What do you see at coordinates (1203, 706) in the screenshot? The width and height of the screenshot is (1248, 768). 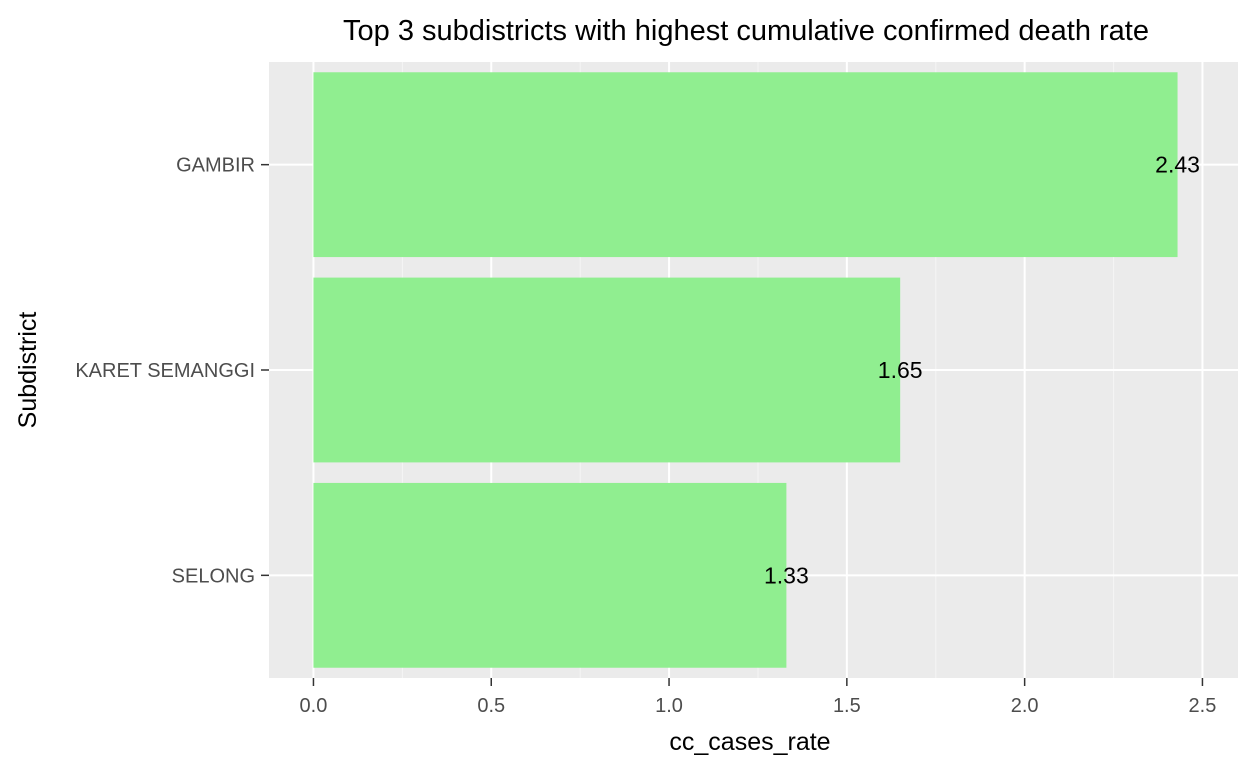 I see `x-tick-label: 2.5` at bounding box center [1203, 706].